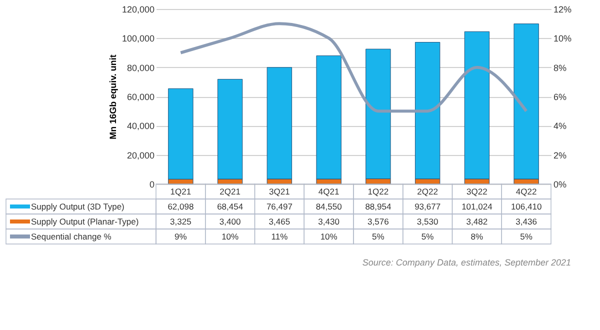 This screenshot has height=330, width=600. I want to click on data-label: 84,550, so click(329, 207).